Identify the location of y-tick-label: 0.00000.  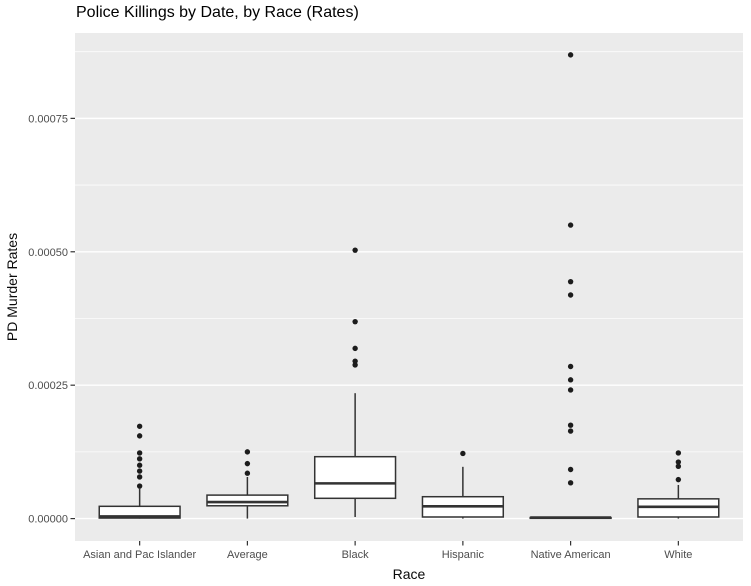
(48, 520).